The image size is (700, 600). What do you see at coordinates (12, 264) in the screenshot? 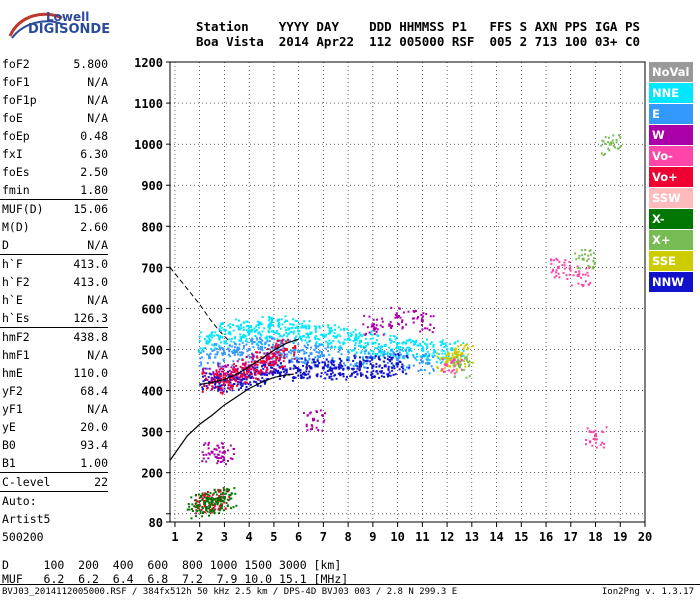
I see `param-name: h`F` at bounding box center [12, 264].